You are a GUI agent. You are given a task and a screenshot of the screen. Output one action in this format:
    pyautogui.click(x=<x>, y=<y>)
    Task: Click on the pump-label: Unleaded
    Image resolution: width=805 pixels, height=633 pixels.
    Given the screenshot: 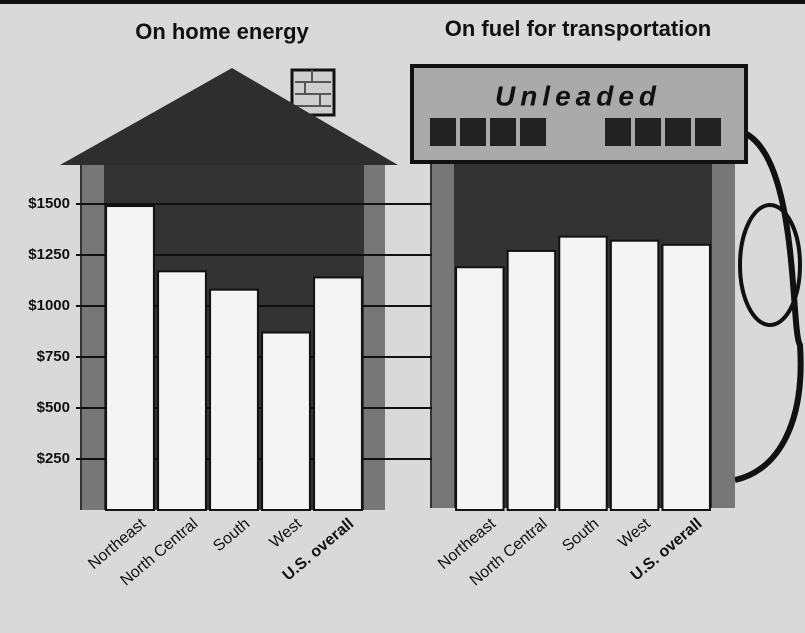 What is the action you would take?
    pyautogui.click(x=578, y=95)
    